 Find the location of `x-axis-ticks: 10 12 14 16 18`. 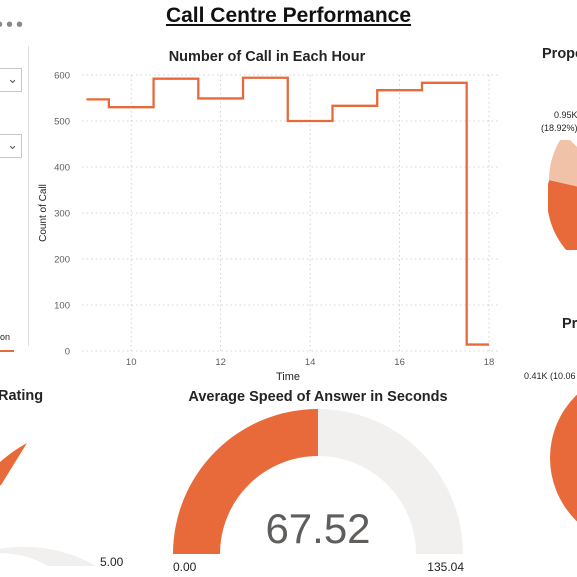

x-axis-ticks: 10 12 14 16 18 is located at coordinates (310, 362).